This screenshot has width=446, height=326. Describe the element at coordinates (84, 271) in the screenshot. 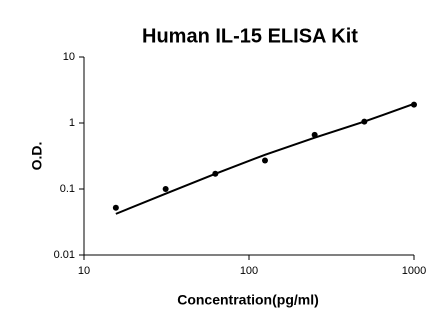

I see `x-tick-label: 10` at that location.